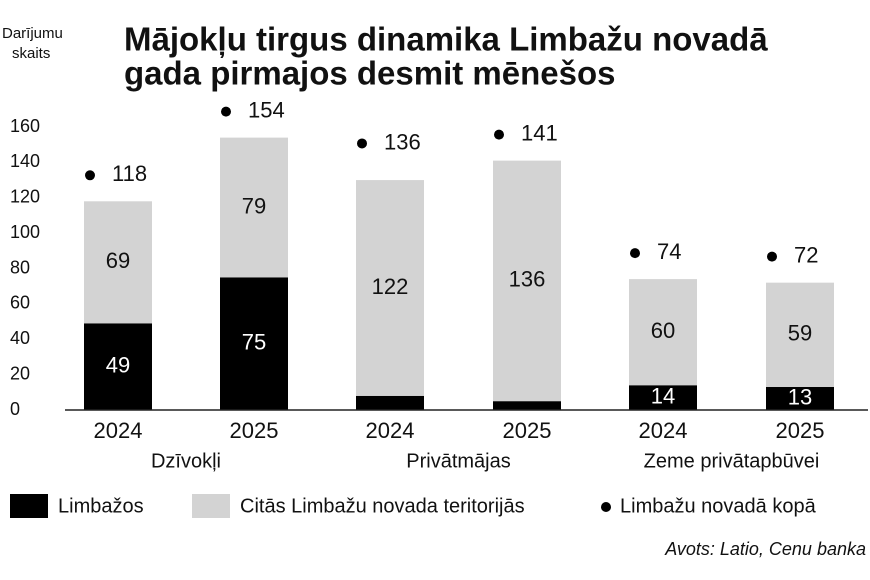 The height and width of the screenshot is (580, 870). I want to click on y-tick-label: 100, so click(25, 232).